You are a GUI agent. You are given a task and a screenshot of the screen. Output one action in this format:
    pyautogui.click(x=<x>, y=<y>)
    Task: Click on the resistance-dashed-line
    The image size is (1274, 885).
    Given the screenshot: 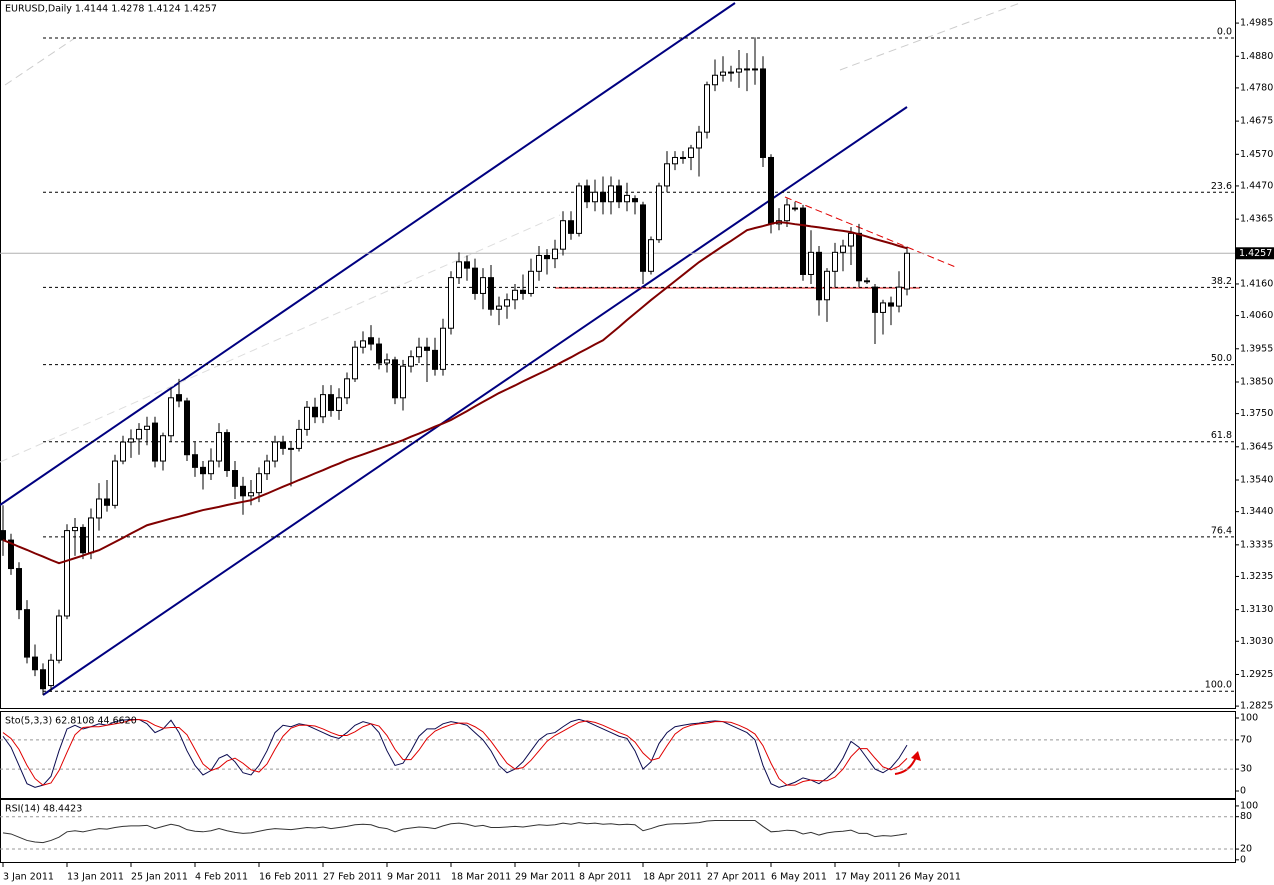 What is the action you would take?
    pyautogui.click(x=871, y=232)
    